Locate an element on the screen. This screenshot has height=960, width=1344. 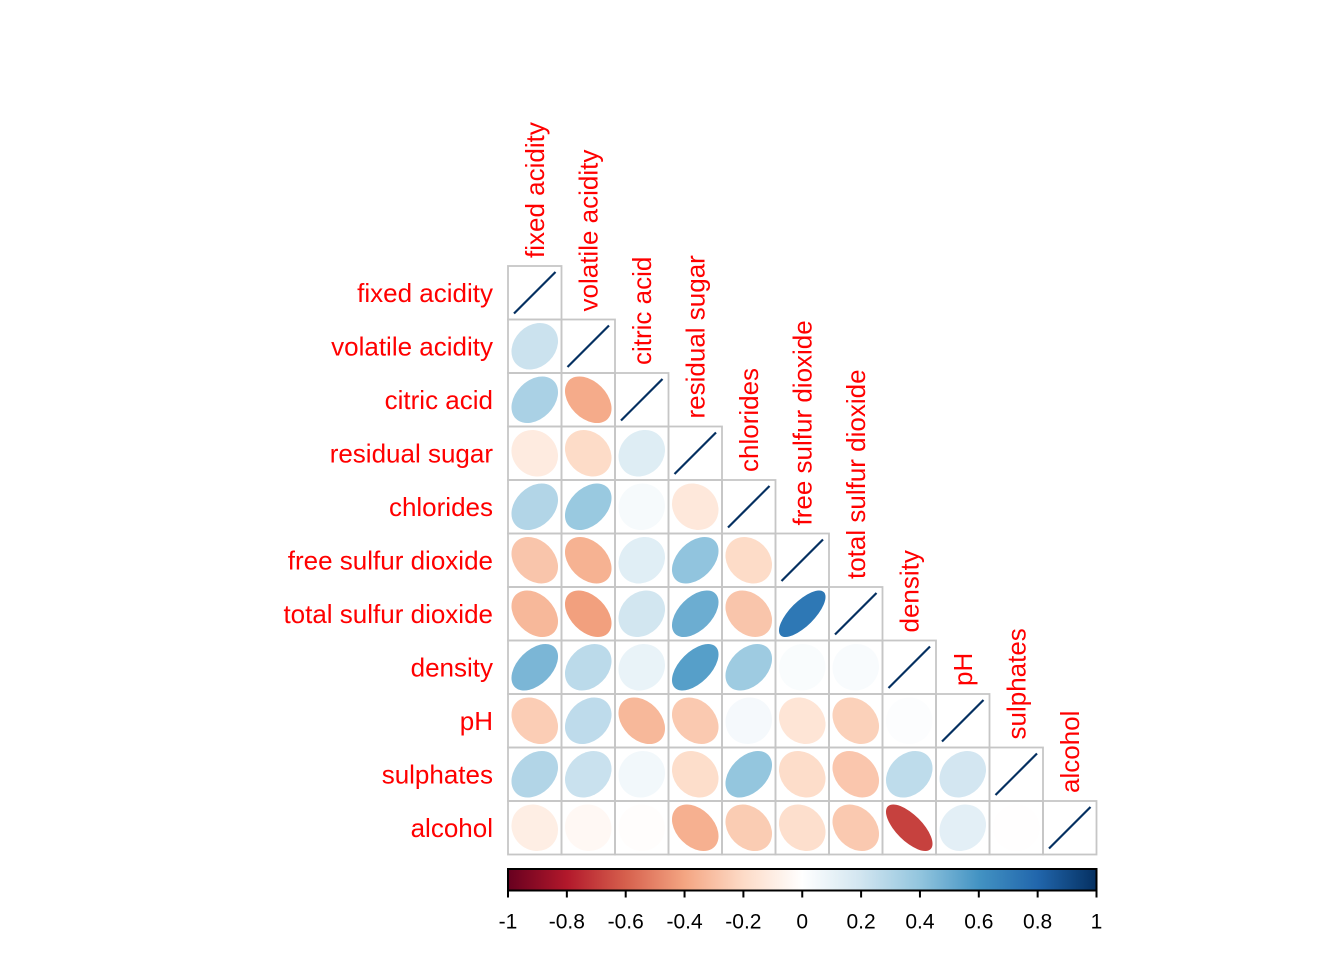
corr-ellipse-density--fixed-acidity is located at coordinates (535, 667).